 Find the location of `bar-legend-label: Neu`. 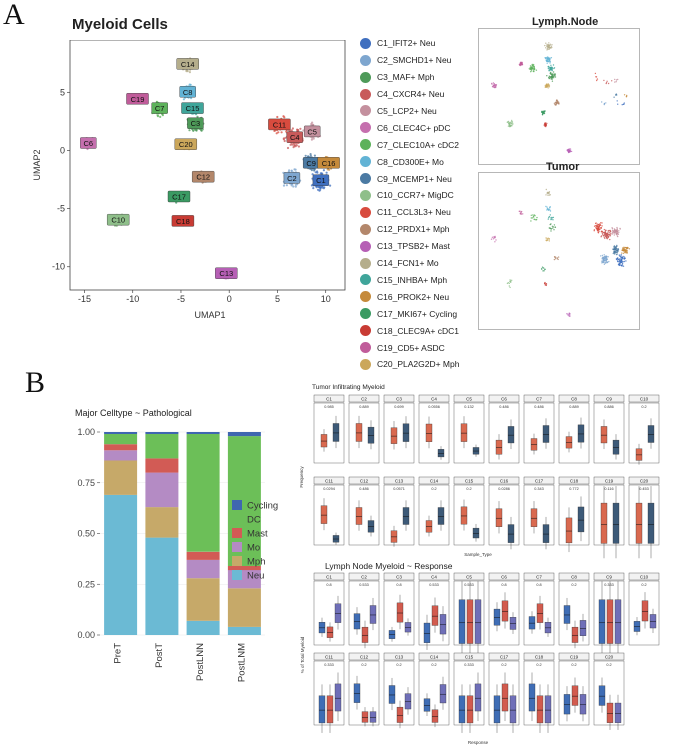

bar-legend-label: Neu is located at coordinates (255, 576).